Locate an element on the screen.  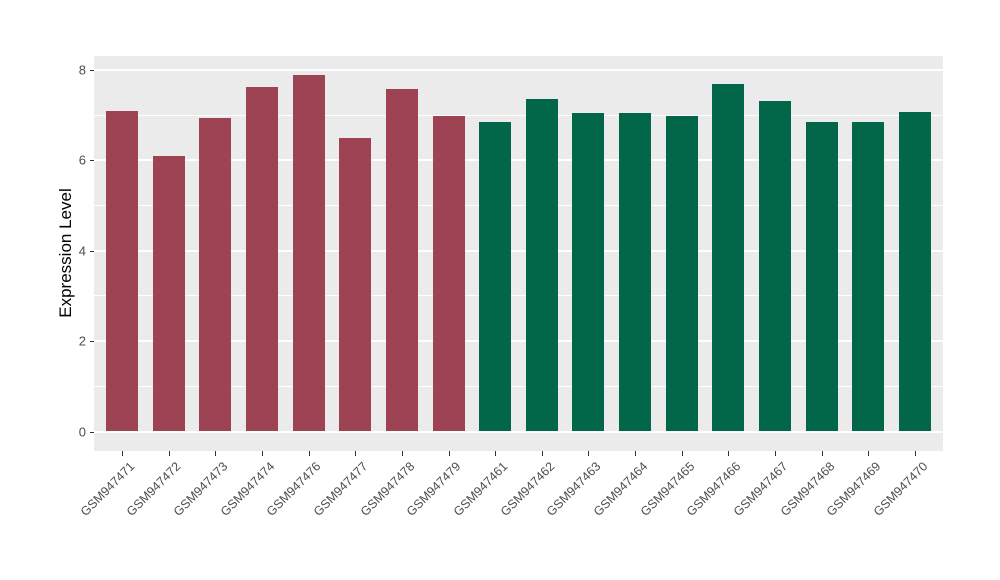
bar-GSM947474 is located at coordinates (261, 259).